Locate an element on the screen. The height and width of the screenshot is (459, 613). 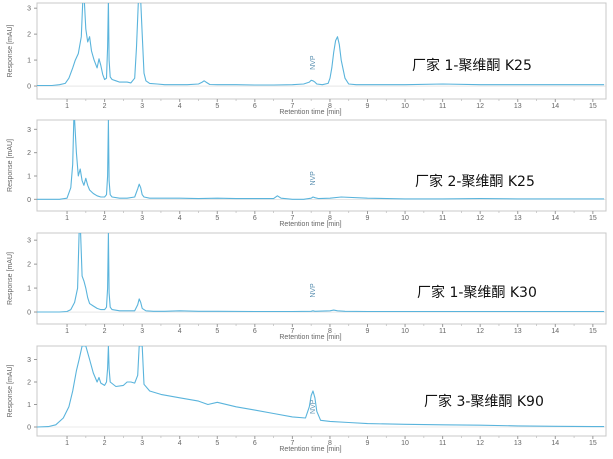
sample-label-4: 厂家 3-聚维酮 K90 is located at coordinates (484, 402).